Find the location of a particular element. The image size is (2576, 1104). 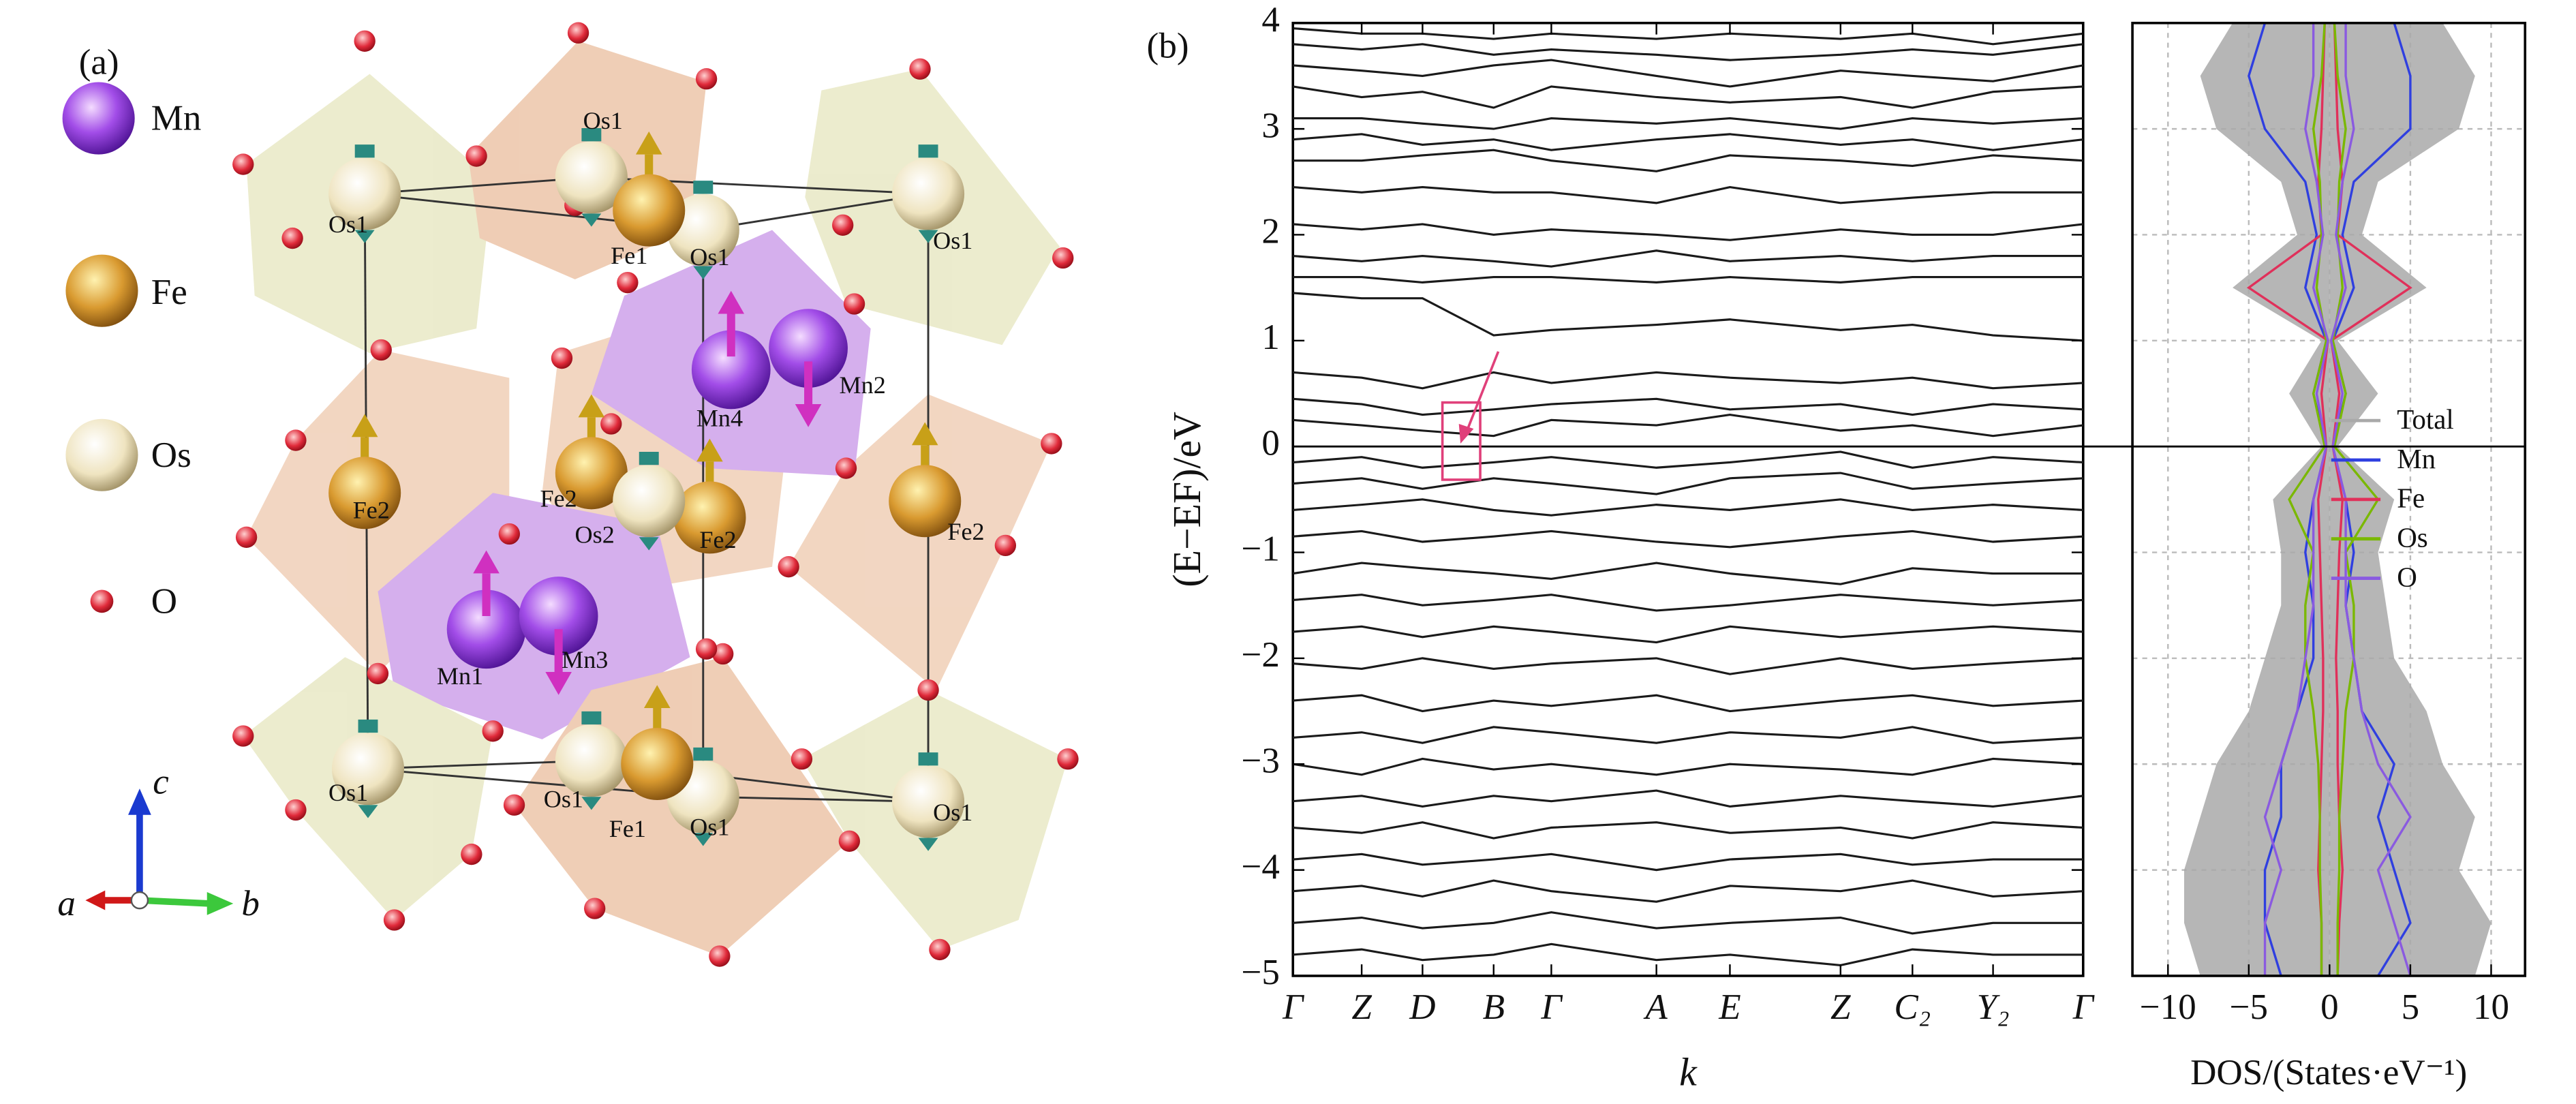

atom-label: Fe1 is located at coordinates (627, 828).